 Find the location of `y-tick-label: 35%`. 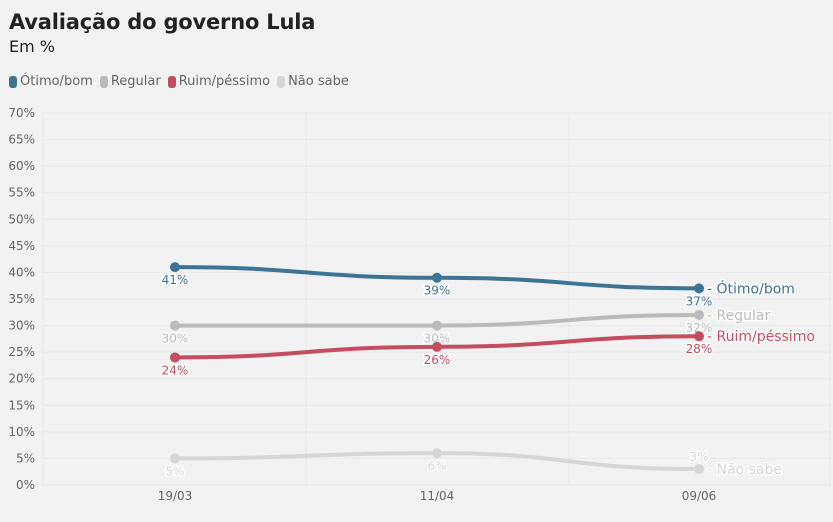

y-tick-label: 35% is located at coordinates (21, 299).